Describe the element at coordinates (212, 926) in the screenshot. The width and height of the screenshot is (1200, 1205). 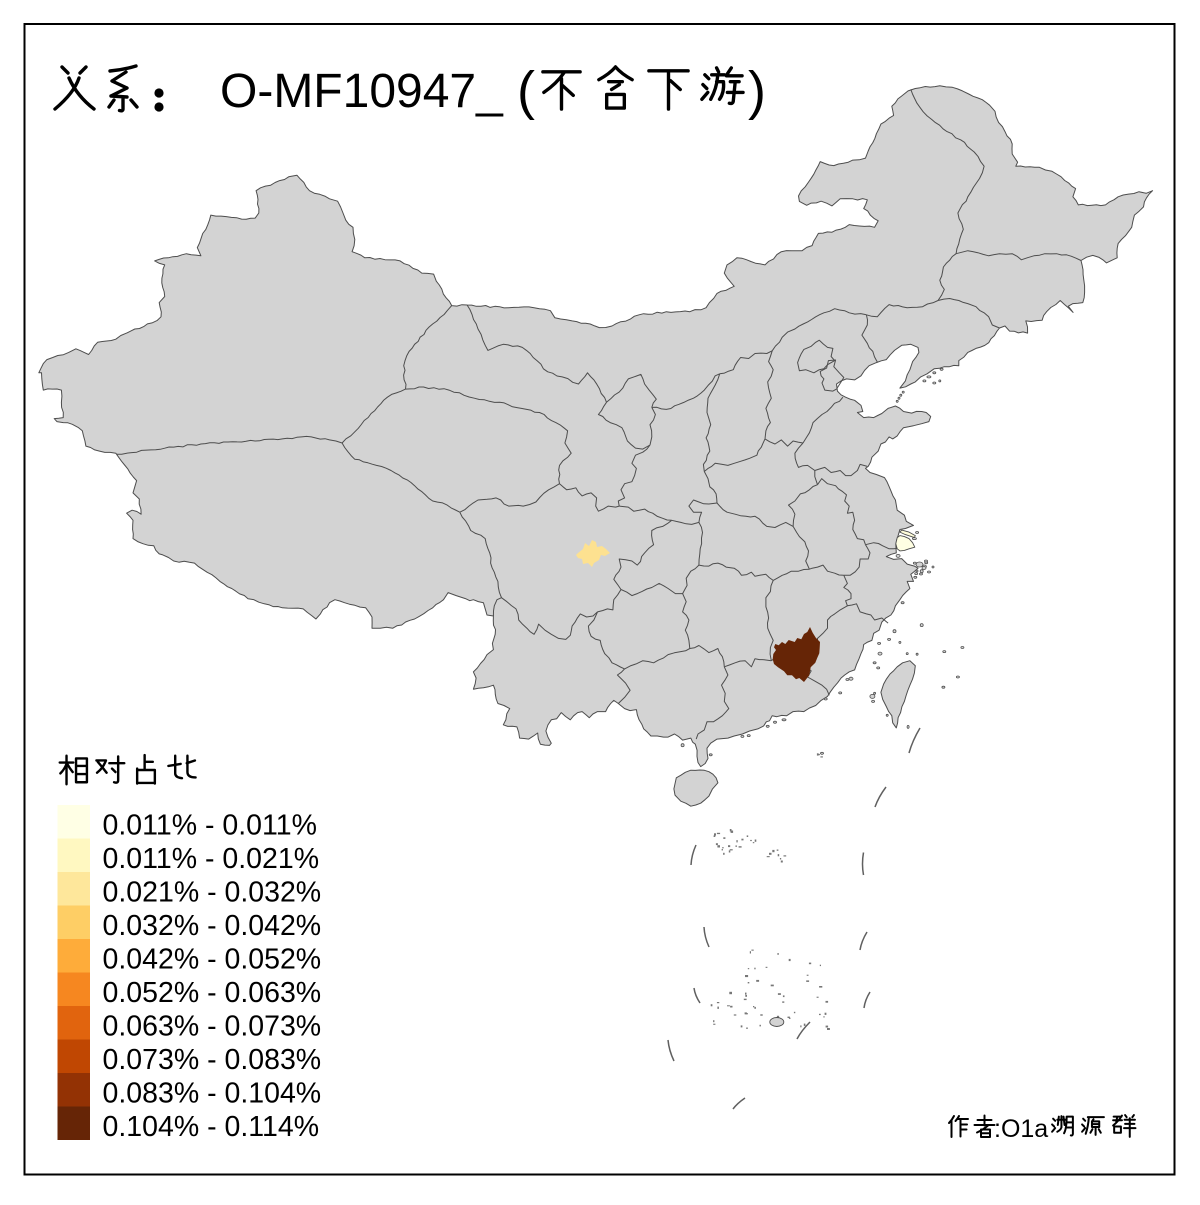
I see `svg-text: 0.032% - 0.042%` at that location.